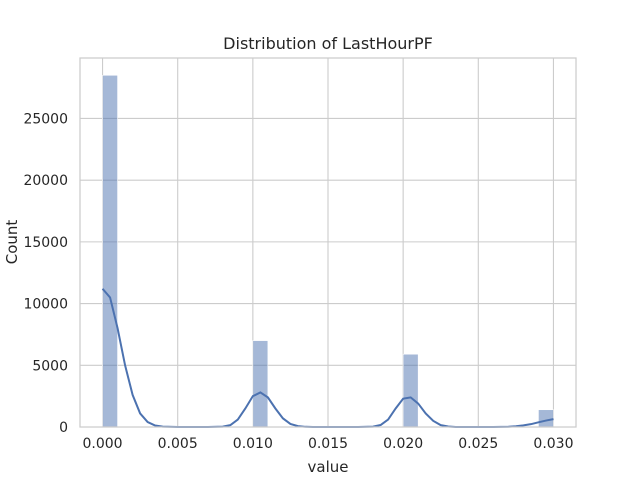 The height and width of the screenshot is (480, 640). What do you see at coordinates (45, 305) in the screenshot?
I see `y-tick-label: 10000` at bounding box center [45, 305].